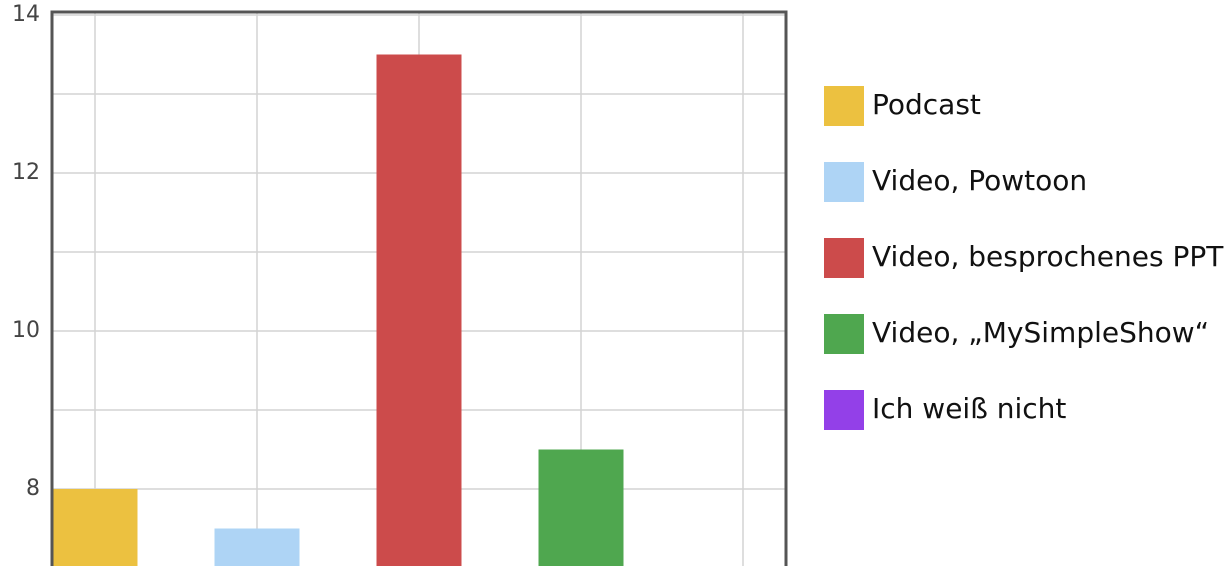  I want to click on legend-item: Video, besprochenes PPT, so click(1023, 259).